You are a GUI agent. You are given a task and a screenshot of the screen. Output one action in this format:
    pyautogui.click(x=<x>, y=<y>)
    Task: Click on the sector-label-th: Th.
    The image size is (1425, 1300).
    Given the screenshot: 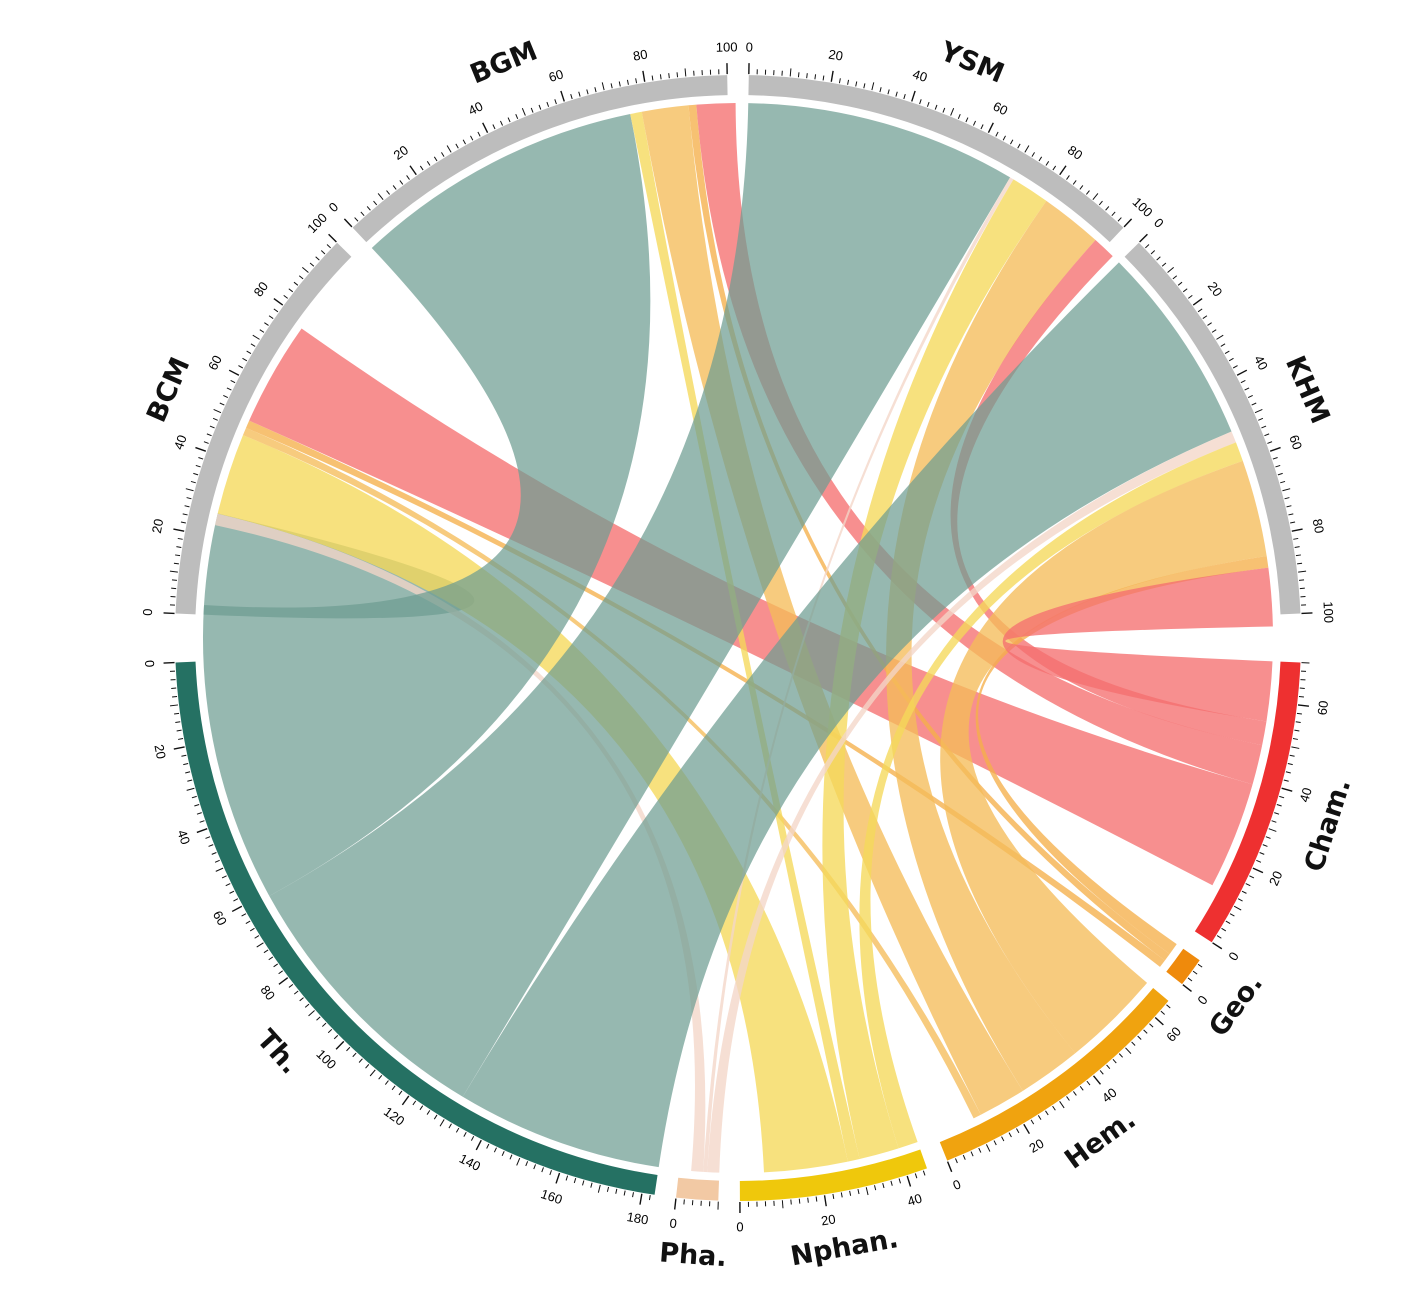 What is the action you would take?
    pyautogui.click(x=277, y=1052)
    